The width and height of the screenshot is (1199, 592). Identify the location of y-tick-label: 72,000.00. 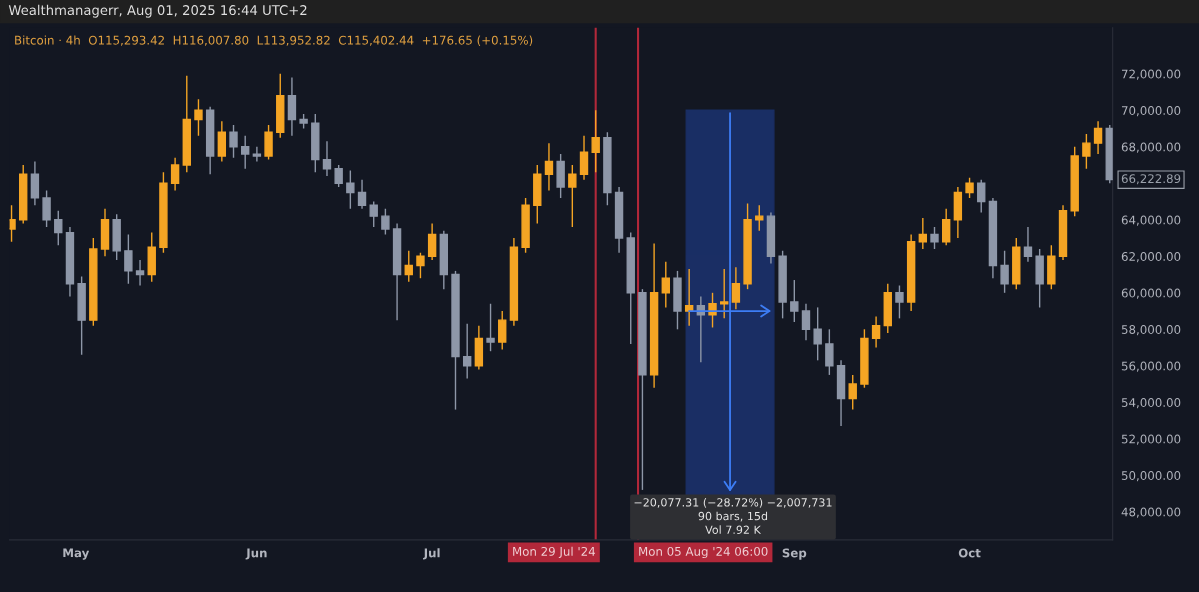
(1151, 74).